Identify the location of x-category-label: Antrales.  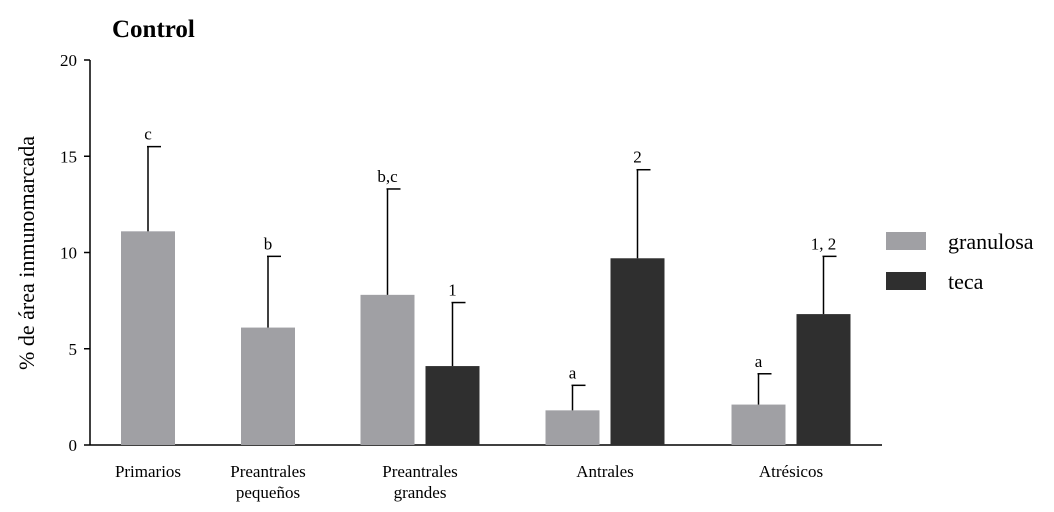
(605, 471).